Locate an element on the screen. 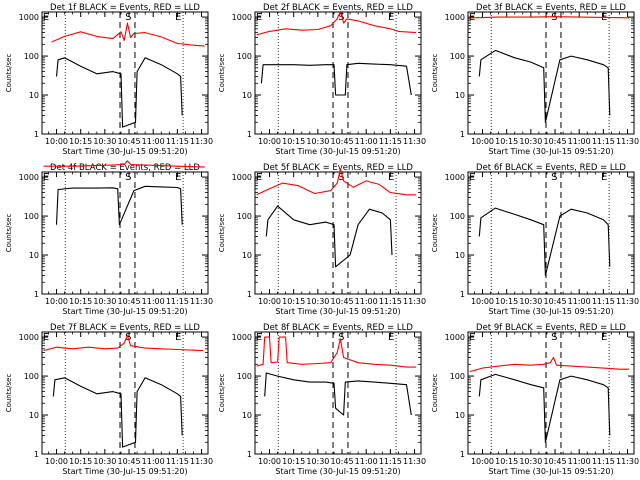 The height and width of the screenshot is (480, 640). chart-title: Det 3f BLACK = Events, RED = LLD is located at coordinates (551, 8).